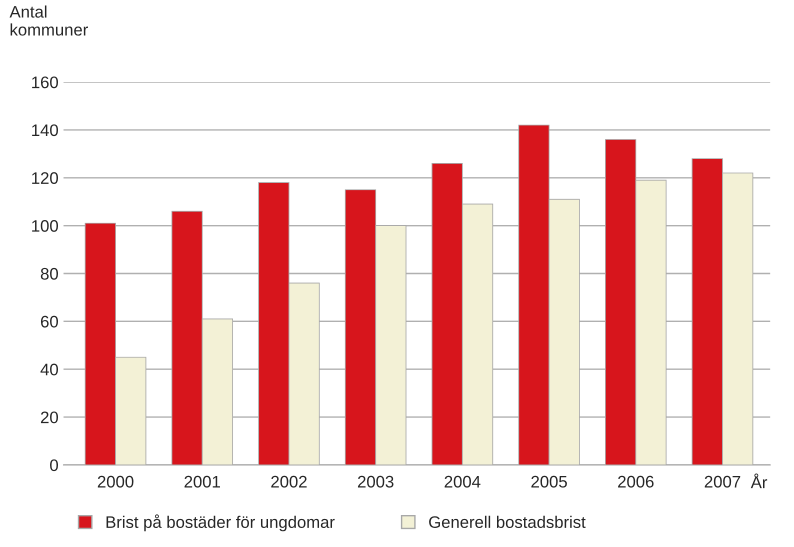 The width and height of the screenshot is (794, 547). I want to click on x-axis-title: År, so click(759, 481).